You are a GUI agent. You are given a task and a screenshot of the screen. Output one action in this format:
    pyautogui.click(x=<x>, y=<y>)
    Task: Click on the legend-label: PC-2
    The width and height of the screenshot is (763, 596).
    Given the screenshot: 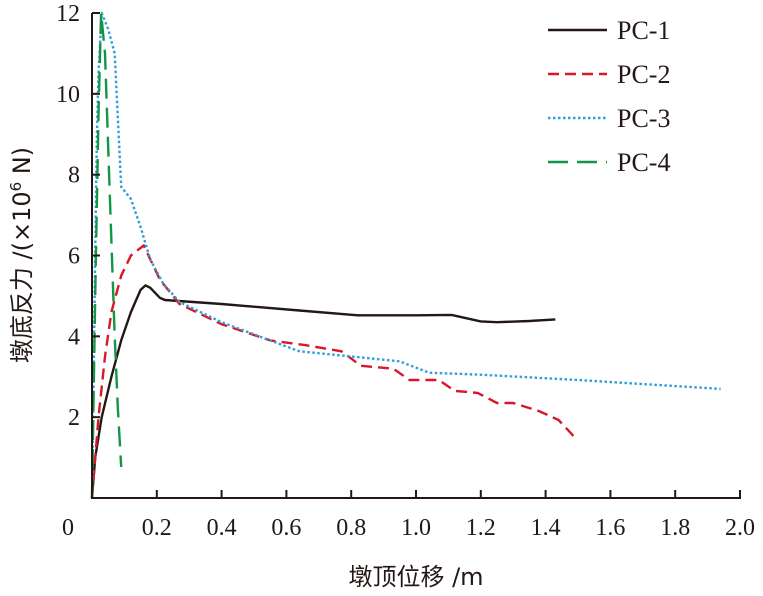 What is the action you would take?
    pyautogui.click(x=643, y=74)
    